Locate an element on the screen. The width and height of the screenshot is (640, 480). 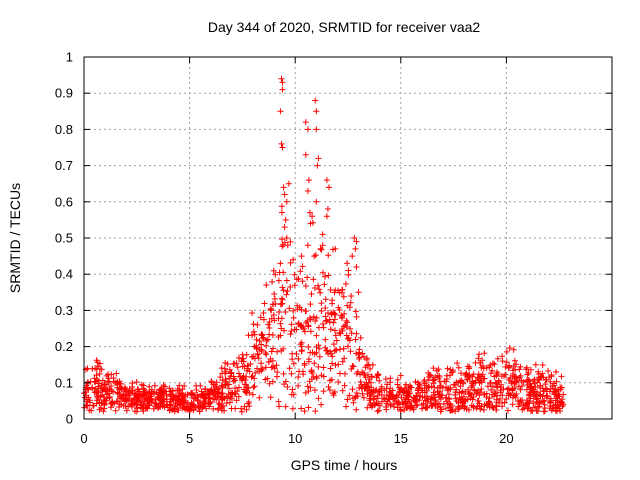
y-tick-label: 0.2 is located at coordinates (64, 346).